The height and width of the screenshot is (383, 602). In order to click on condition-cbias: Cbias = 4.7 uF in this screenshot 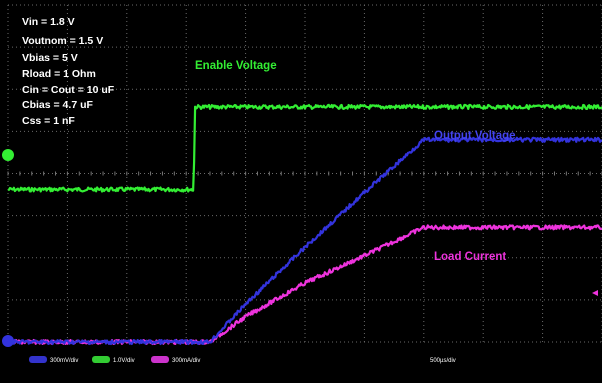, I will do `click(57, 105)`.